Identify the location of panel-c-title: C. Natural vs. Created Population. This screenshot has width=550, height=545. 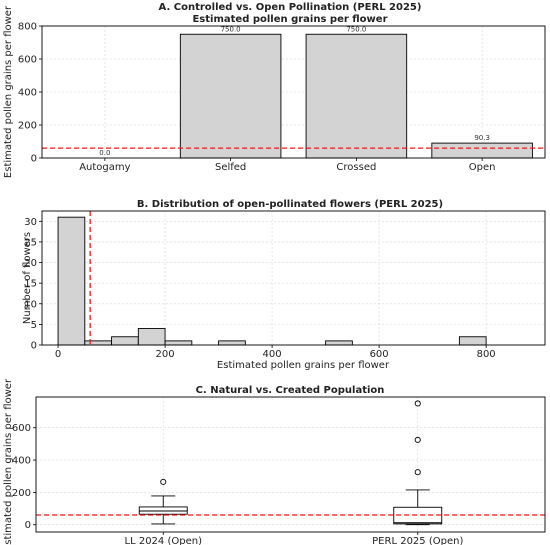
(290, 390).